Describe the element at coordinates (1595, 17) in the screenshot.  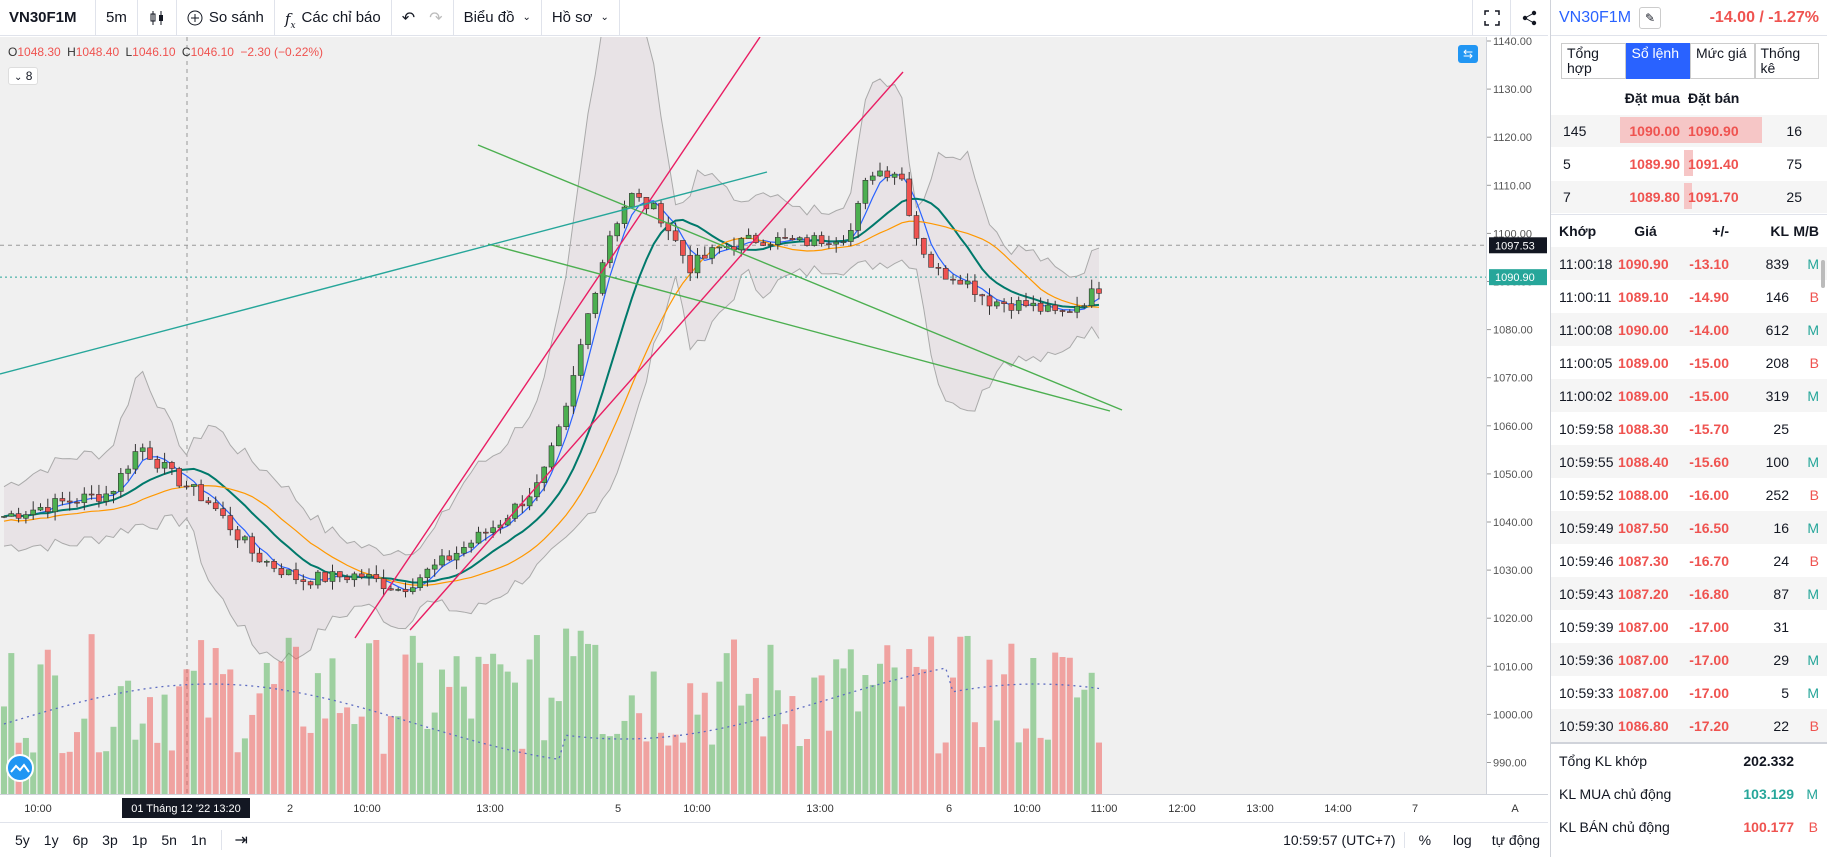
I see `panel-symbol: VN30F1M` at that location.